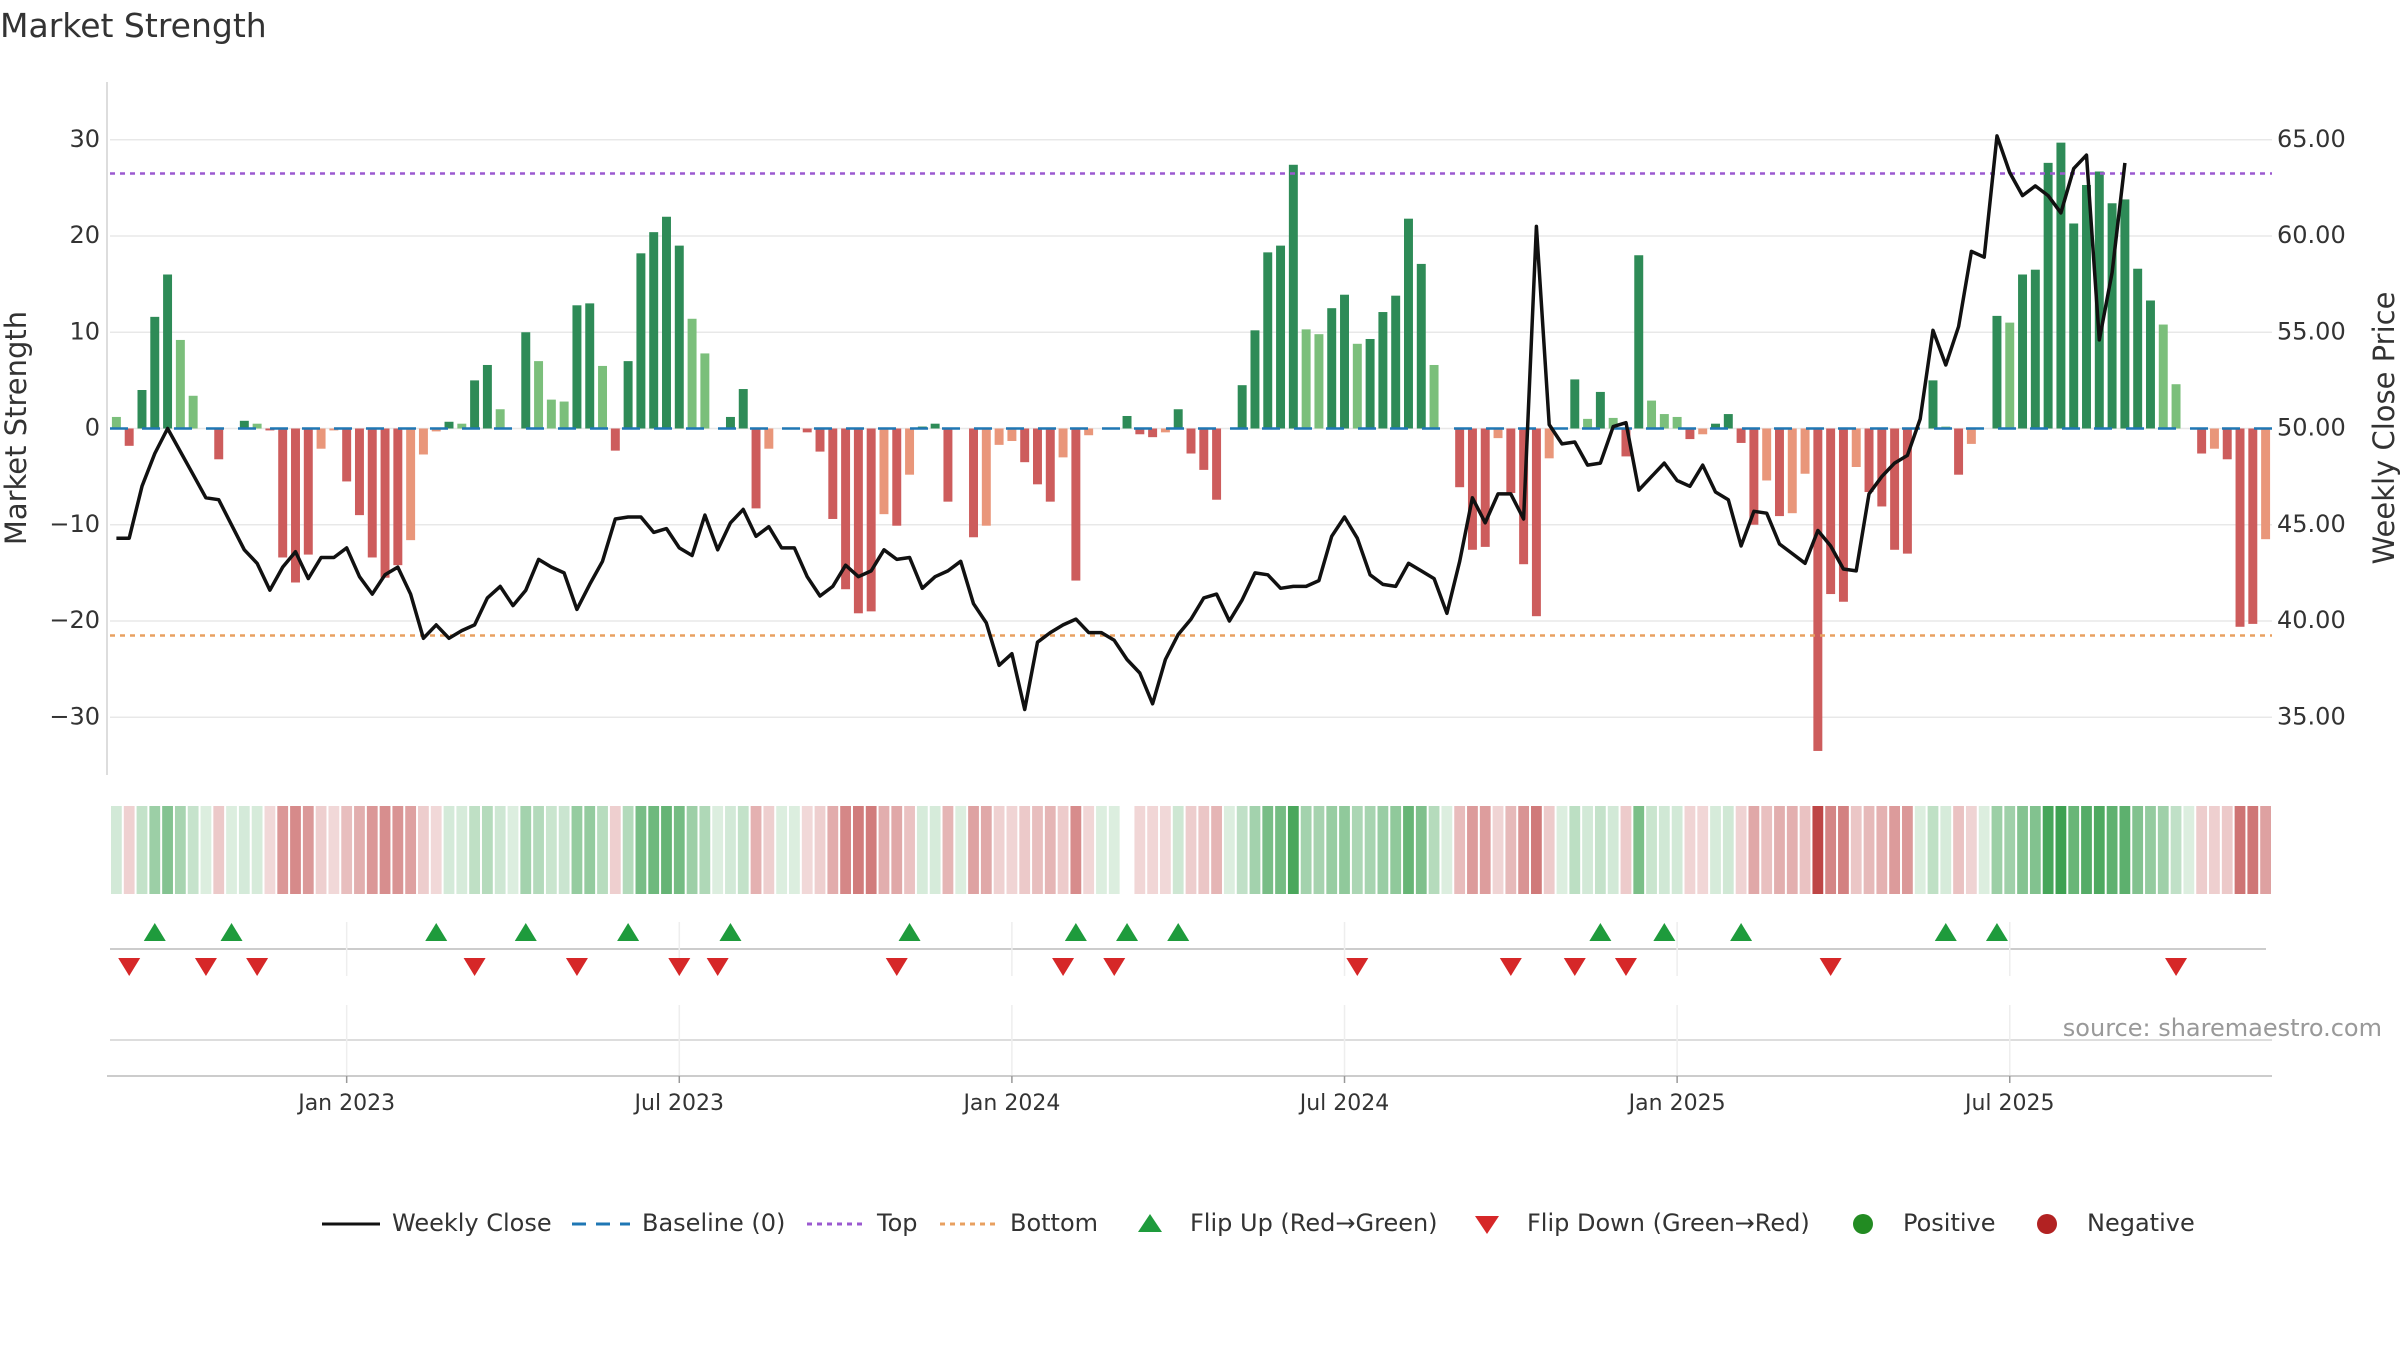  What do you see at coordinates (2222, 1028) in the screenshot?
I see `source-credit: source: sharemaestro.com` at bounding box center [2222, 1028].